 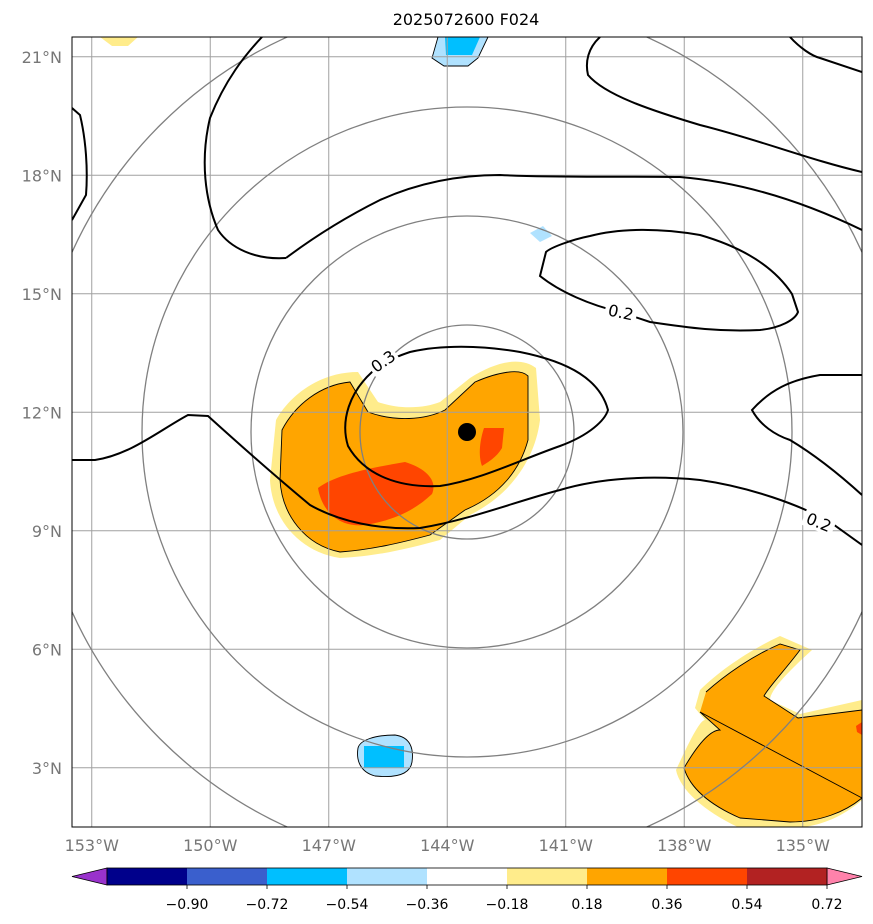 What do you see at coordinates (669, 280) in the screenshot?
I see `contour-0.2-hook` at bounding box center [669, 280].